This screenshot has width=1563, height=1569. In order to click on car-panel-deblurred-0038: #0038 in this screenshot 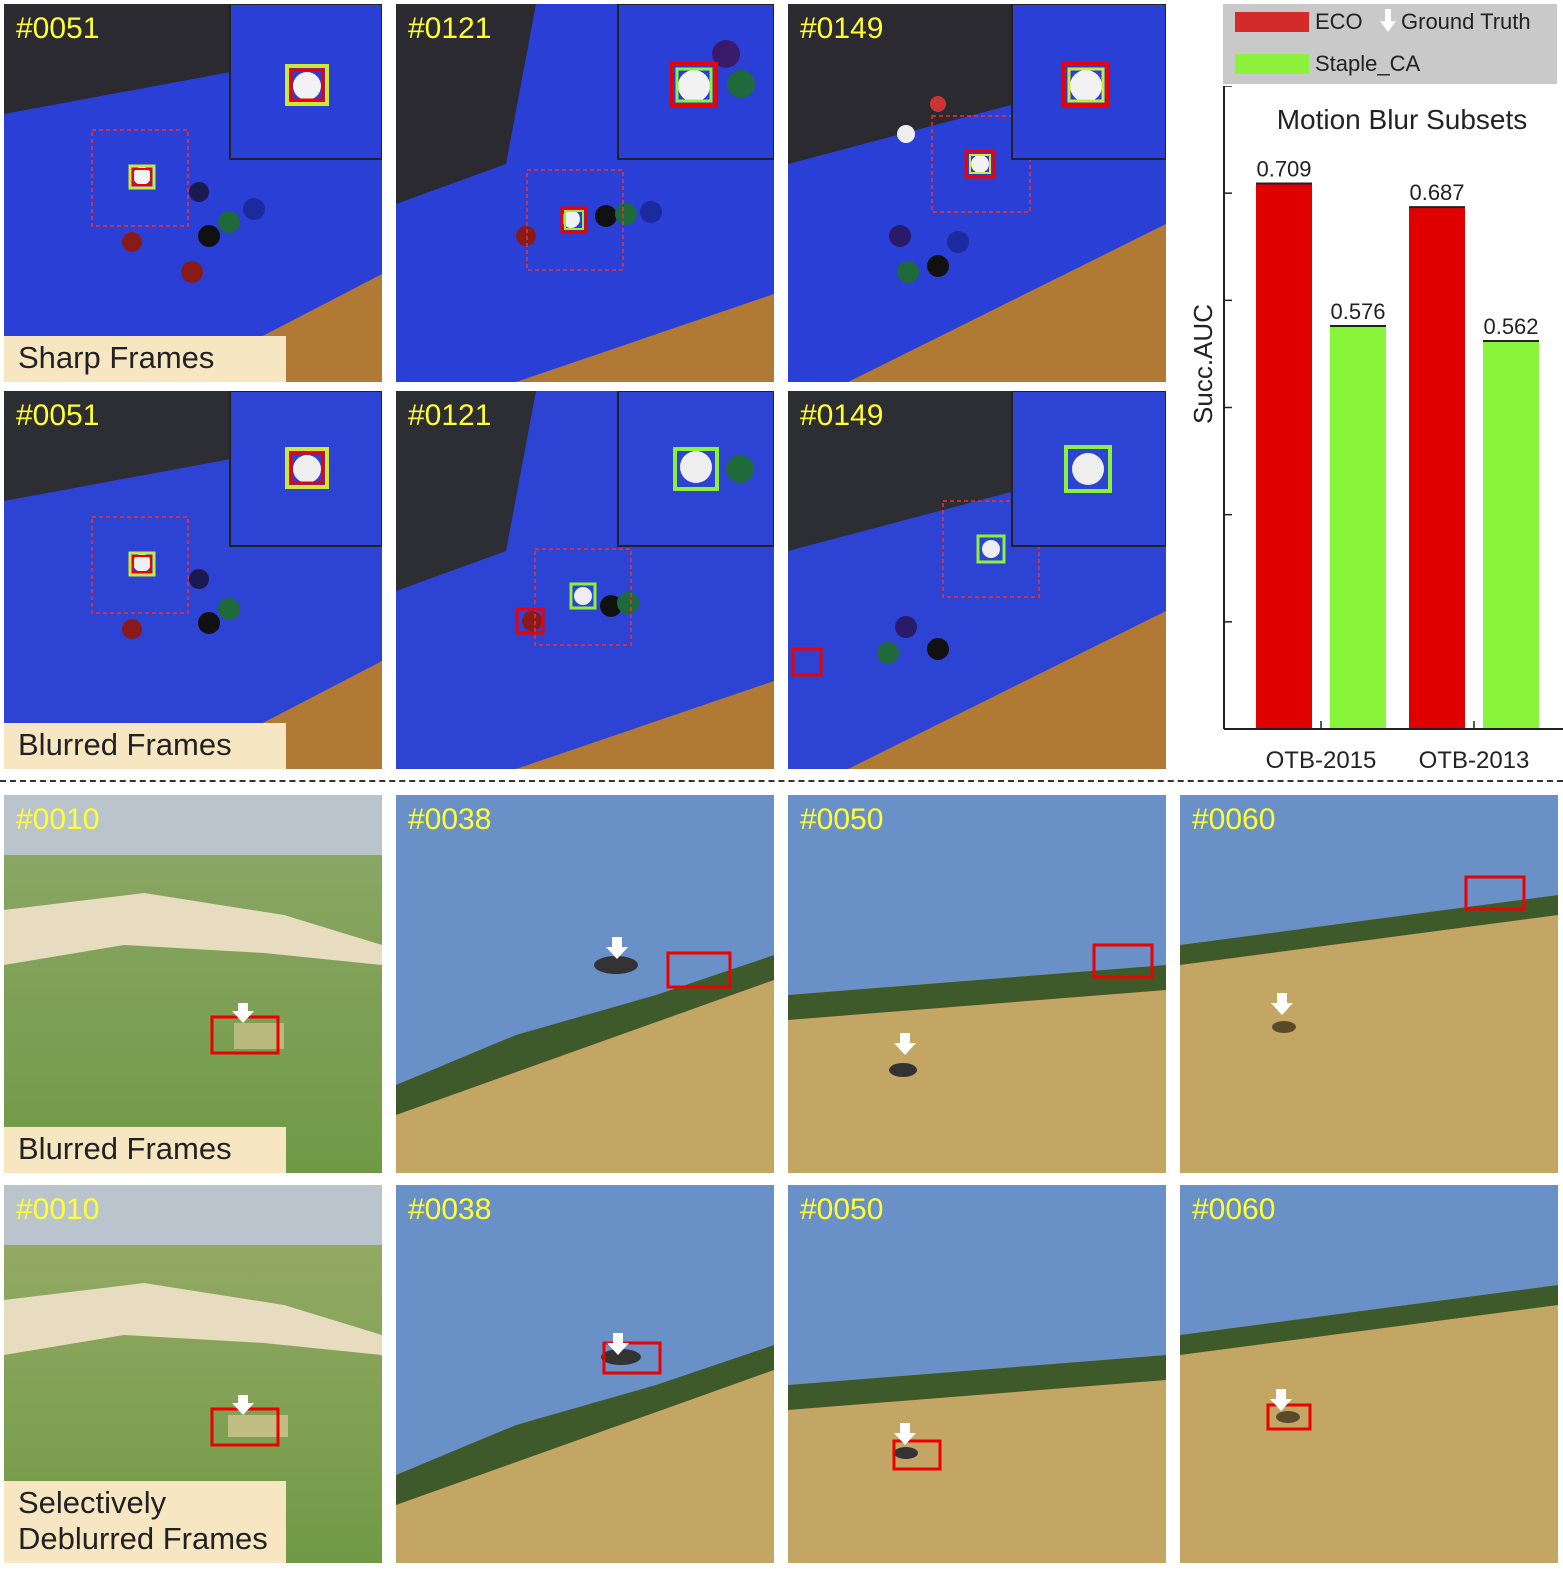, I will do `click(585, 1374)`.